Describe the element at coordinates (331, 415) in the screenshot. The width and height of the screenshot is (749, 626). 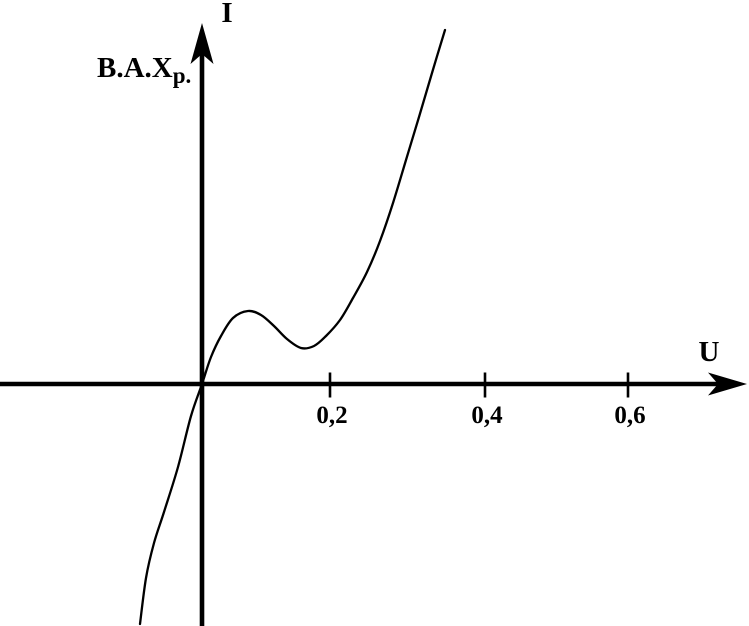
I see `x-tick-label: 0,2` at that location.